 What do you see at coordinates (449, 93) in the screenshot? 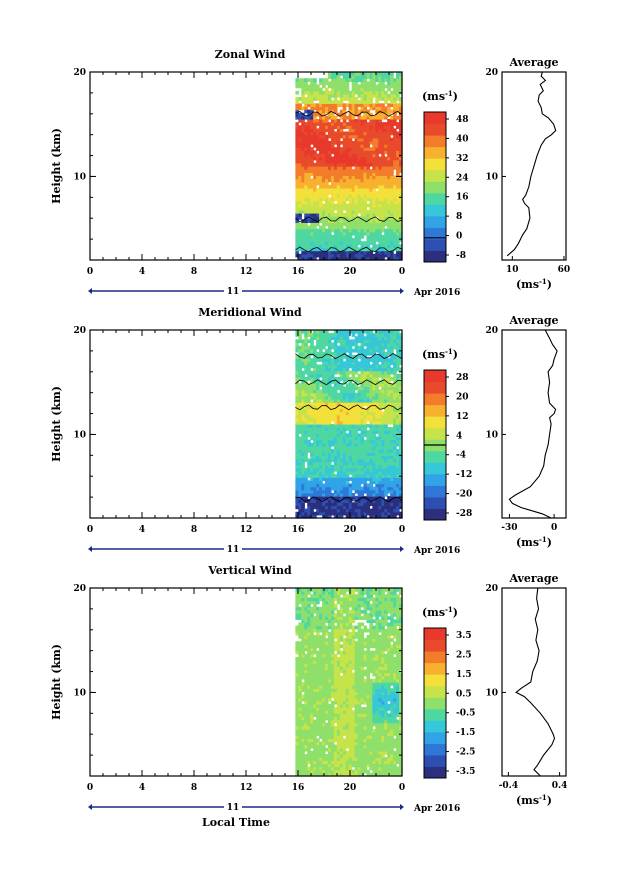
I see `colorbar-unit-exp: -1` at bounding box center [449, 93].